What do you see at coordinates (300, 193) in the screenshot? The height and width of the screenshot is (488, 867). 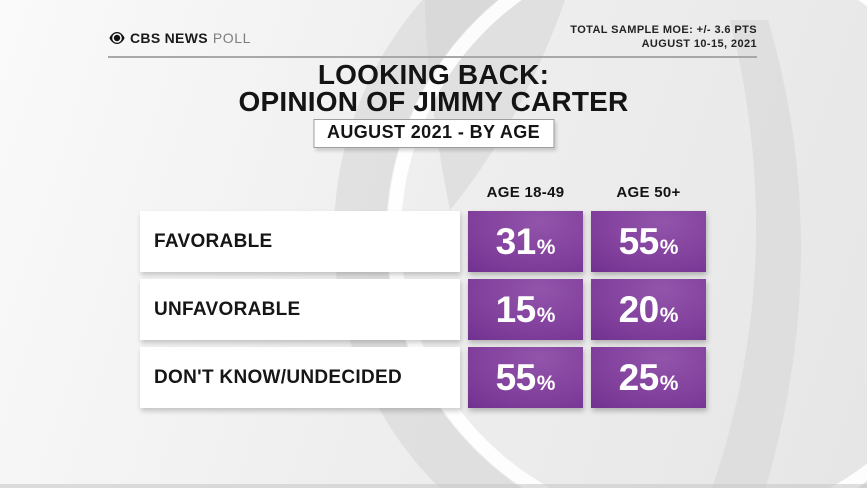 I see `header-spacer` at bounding box center [300, 193].